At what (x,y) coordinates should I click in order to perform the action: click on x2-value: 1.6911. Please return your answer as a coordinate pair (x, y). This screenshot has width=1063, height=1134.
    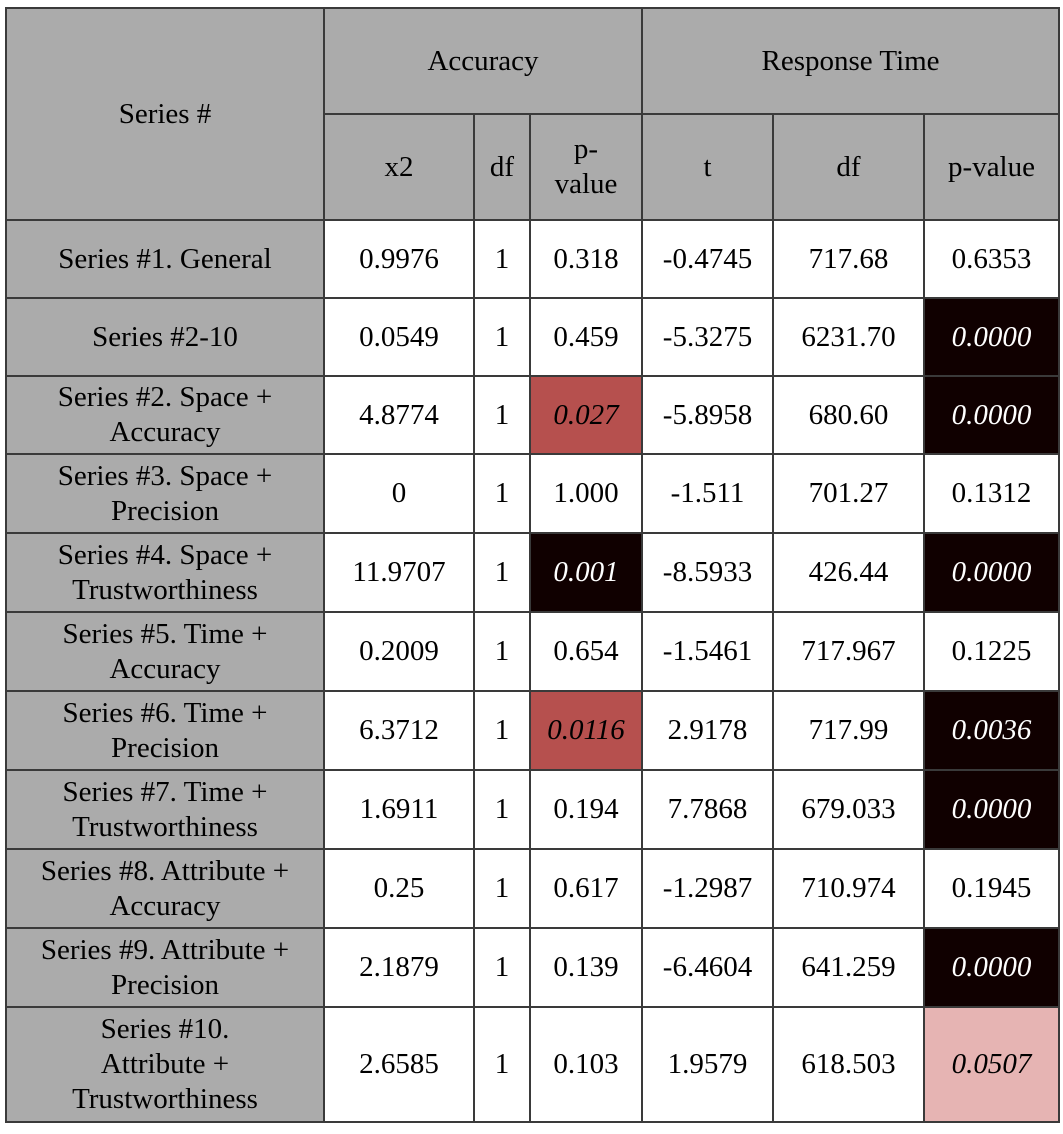
    Looking at the image, I should click on (399, 809).